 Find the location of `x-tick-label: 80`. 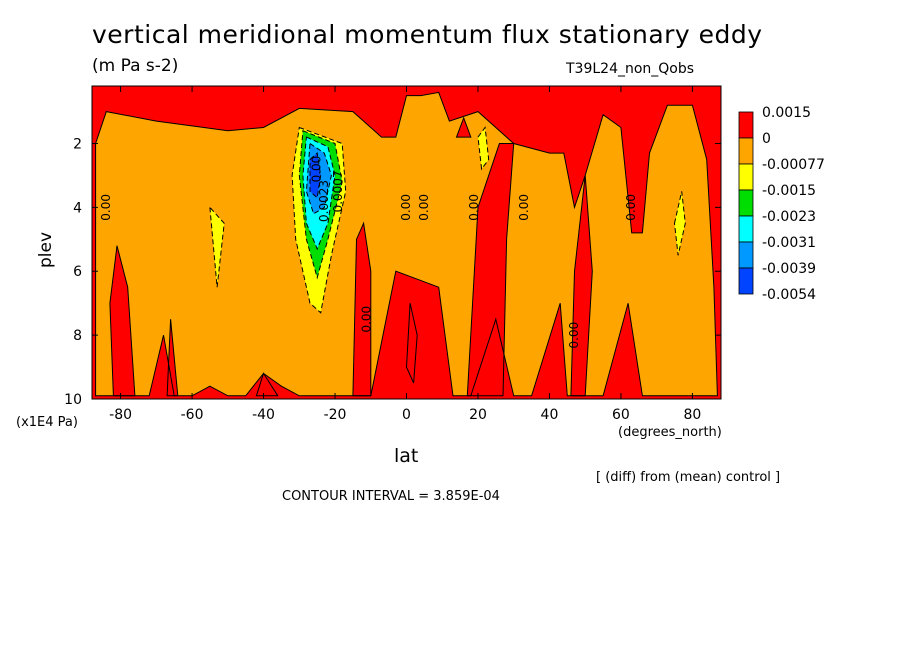

x-tick-label: 80 is located at coordinates (692, 415).